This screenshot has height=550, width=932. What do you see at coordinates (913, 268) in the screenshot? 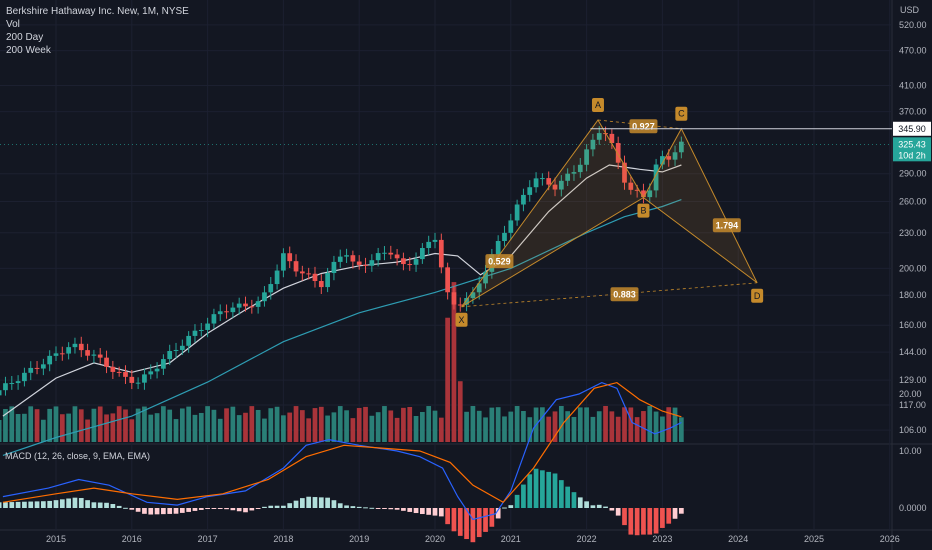
I see `y-tick-label: 200.00` at bounding box center [913, 268].